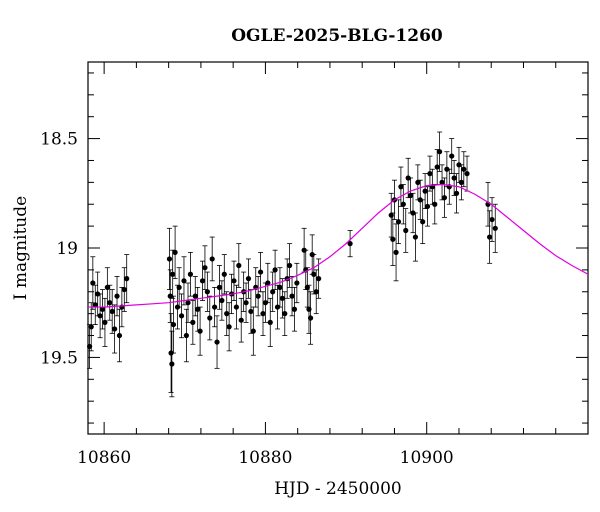 The width and height of the screenshot is (600, 512). What do you see at coordinates (337, 36) in the screenshot?
I see `chart-title: OGLE-2025-BLG-1260` at bounding box center [337, 36].